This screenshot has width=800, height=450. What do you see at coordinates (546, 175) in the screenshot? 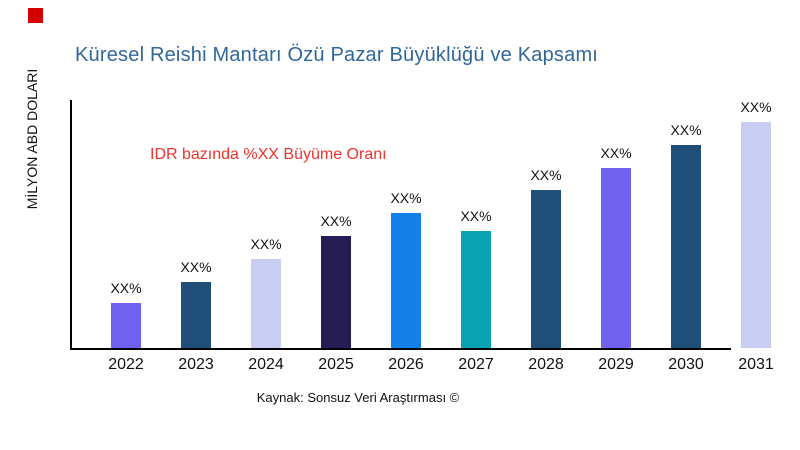
I see `bar-value-label-2028: XX%` at bounding box center [546, 175].